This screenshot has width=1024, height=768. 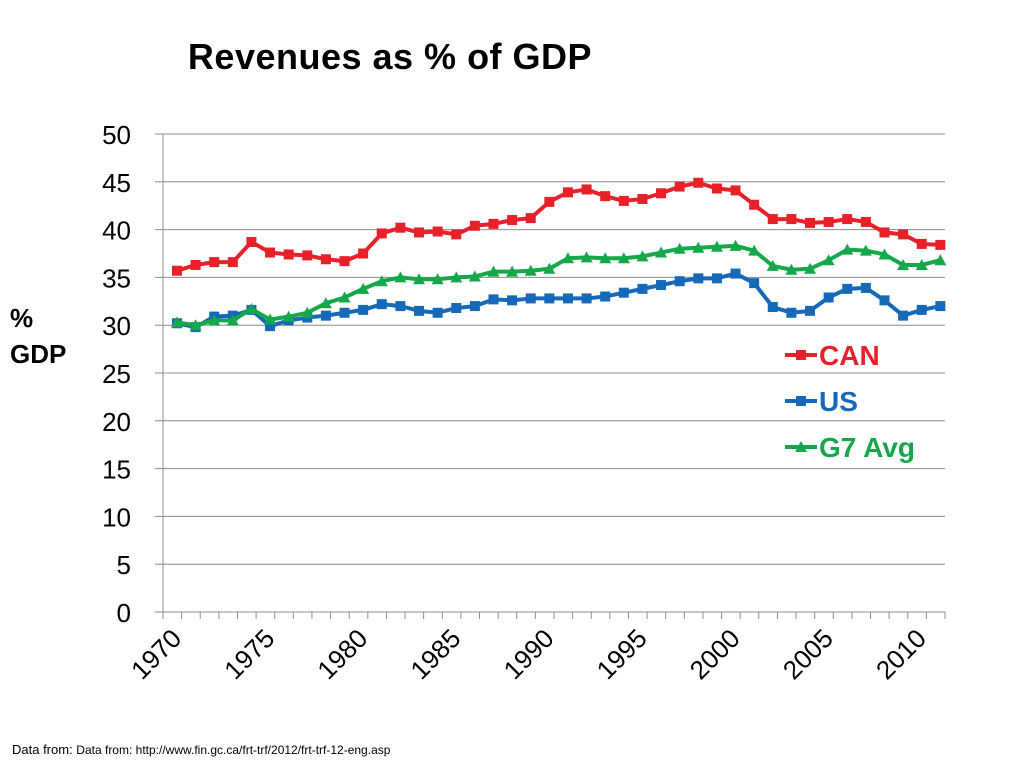 What do you see at coordinates (474, 225) in the screenshot?
I see `data-point-can-1986` at bounding box center [474, 225].